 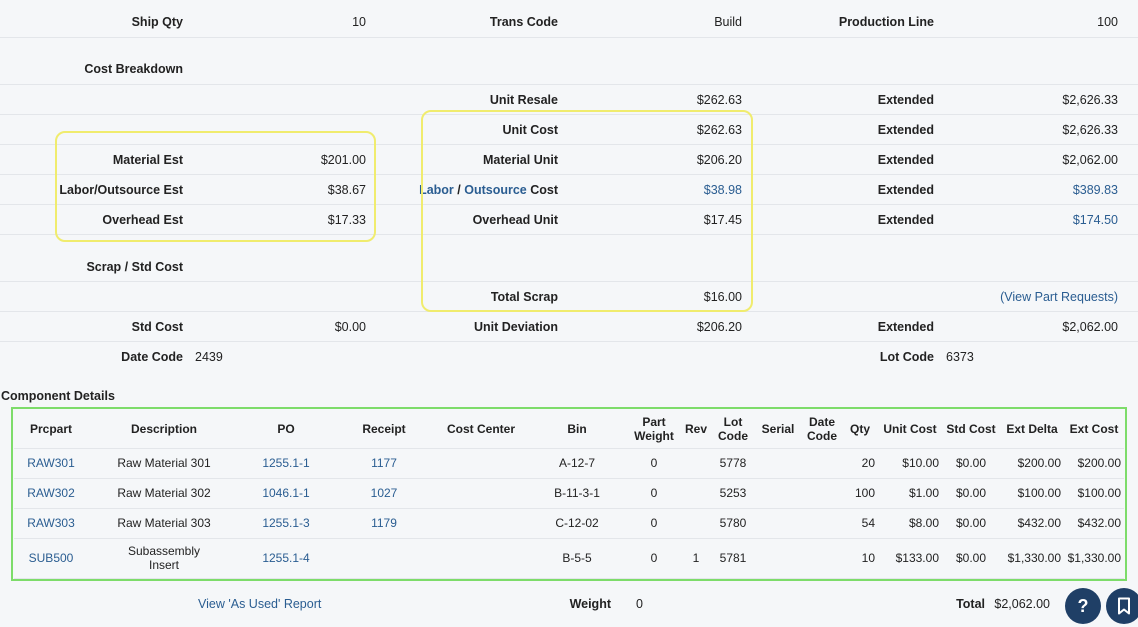 What do you see at coordinates (58, 396) in the screenshot?
I see `component-details-title: Component Details` at bounding box center [58, 396].